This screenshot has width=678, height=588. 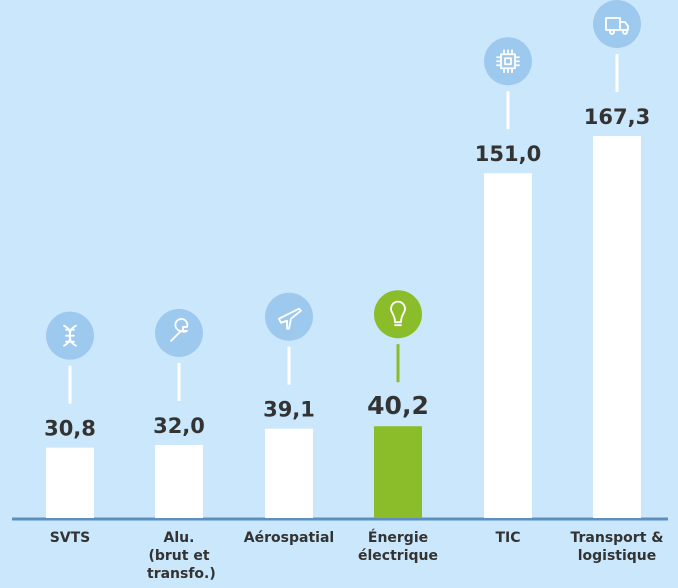 I want to click on value-label: 30,8, so click(x=70, y=429).